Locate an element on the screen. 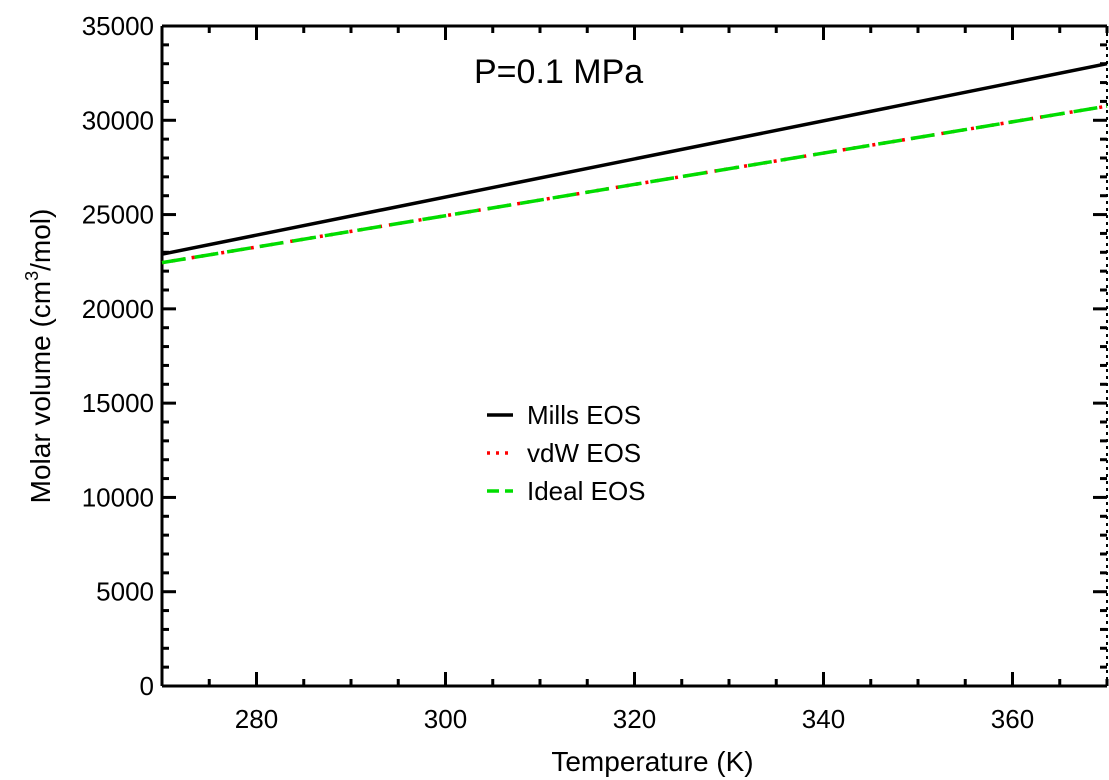  y-axis-label: Molar volume (cm3/mol) is located at coordinates (39, 356).